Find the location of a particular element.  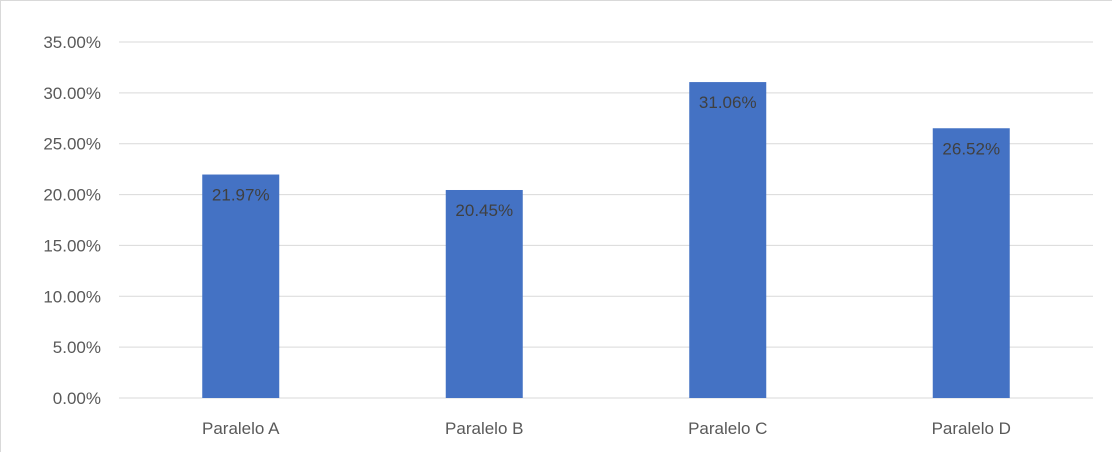

y-tick-label: 5.00% is located at coordinates (77, 347).